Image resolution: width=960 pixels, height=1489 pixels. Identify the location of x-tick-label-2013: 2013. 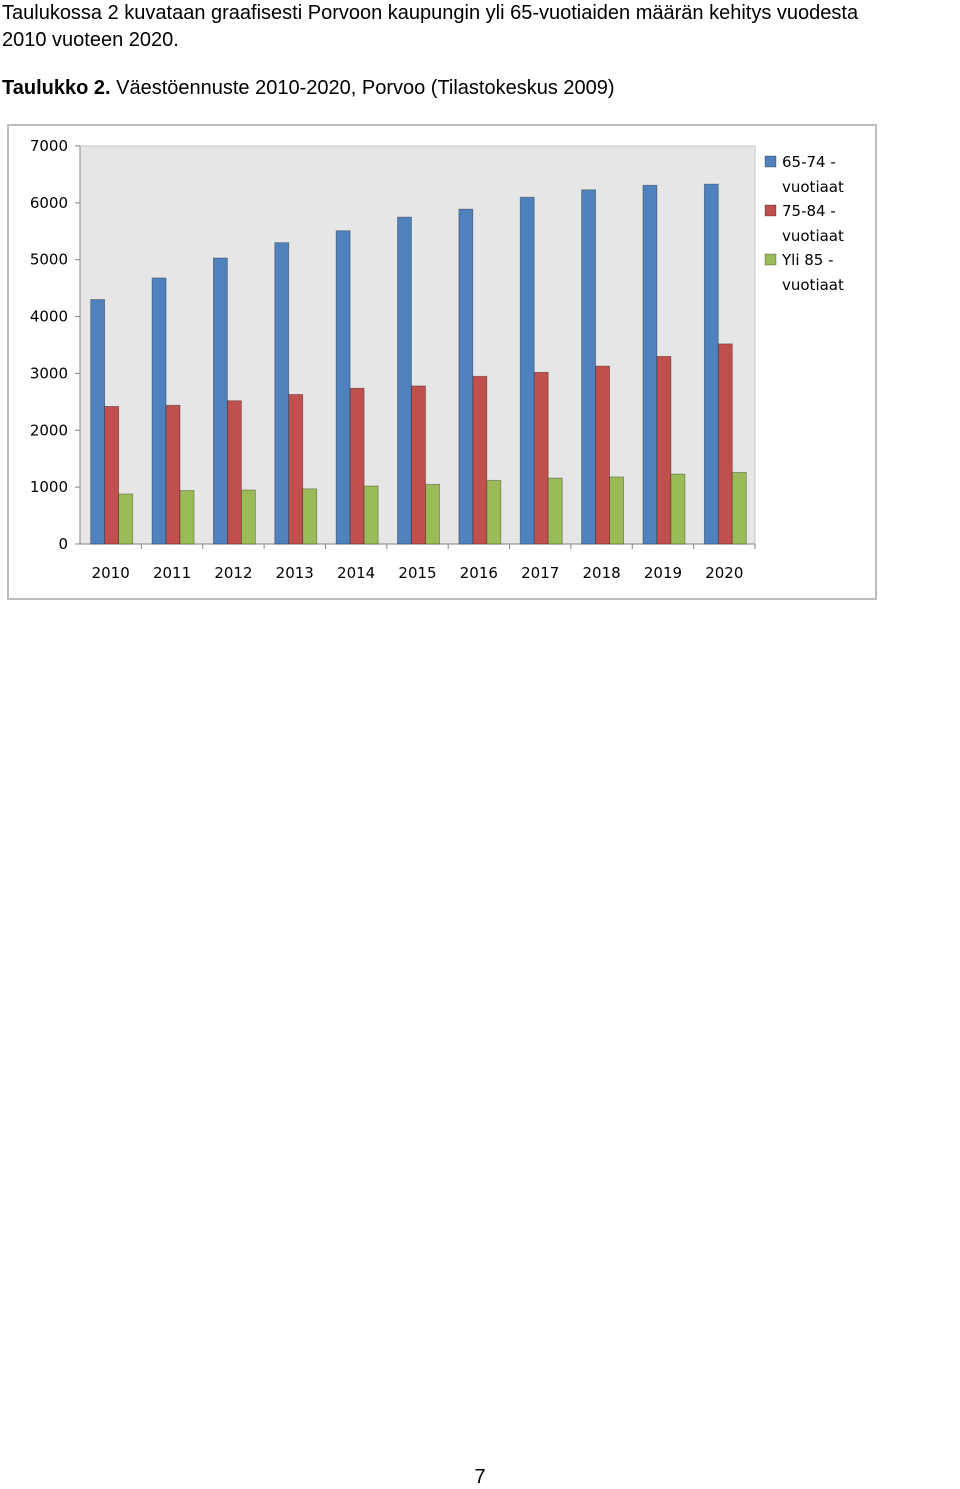
(295, 573).